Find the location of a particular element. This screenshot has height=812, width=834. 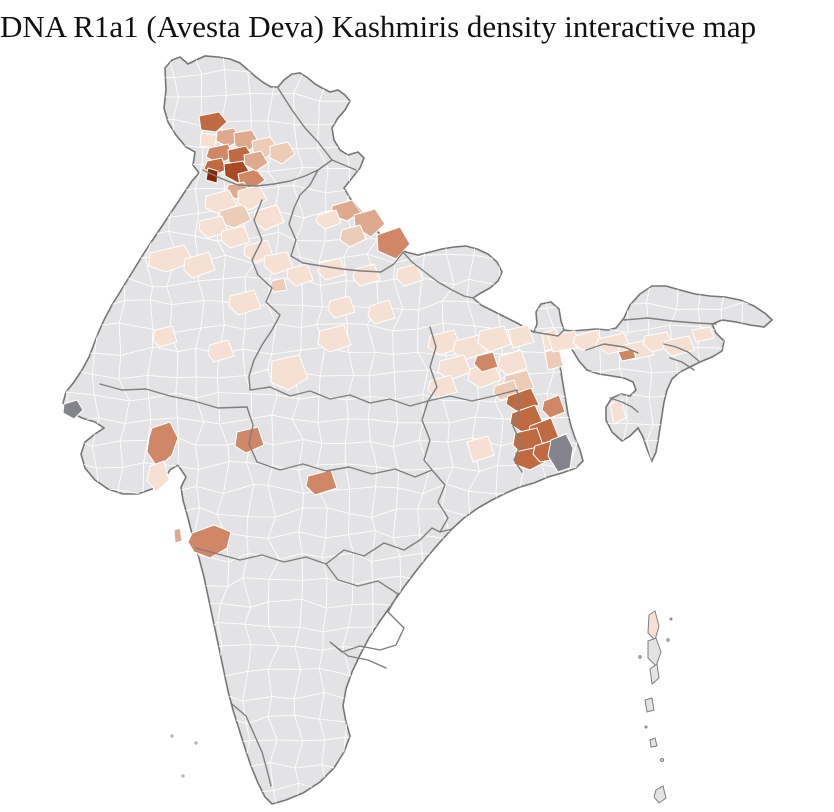

uttar-pradesh-districts is located at coordinates (347, 324).